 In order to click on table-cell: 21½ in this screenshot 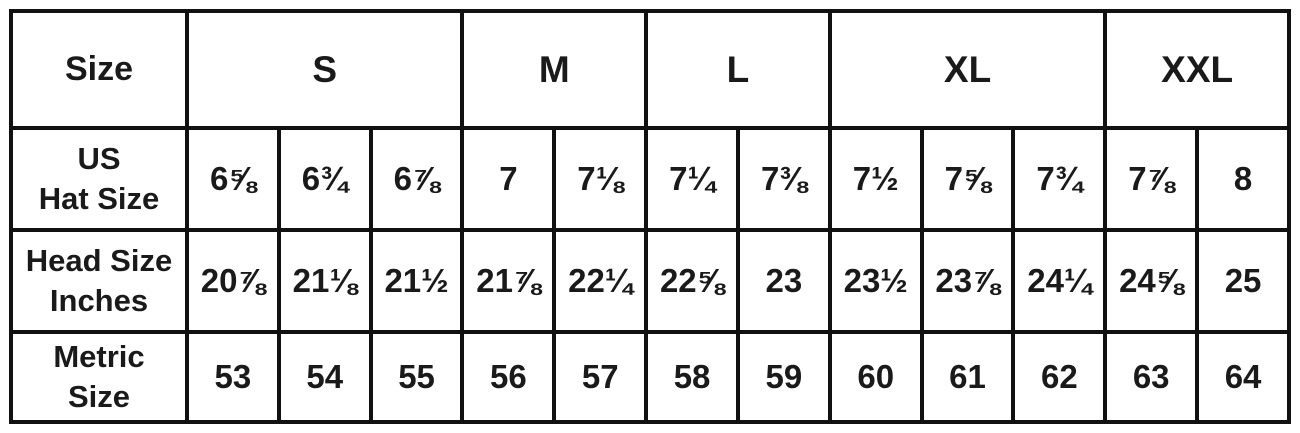, I will do `click(416, 281)`.